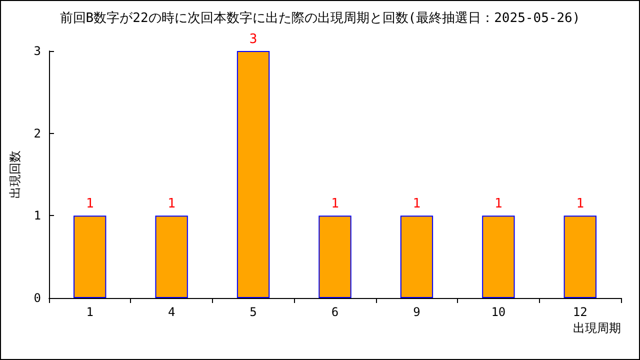 The image size is (640, 360). I want to click on x-tick-label: 1, so click(90, 312).